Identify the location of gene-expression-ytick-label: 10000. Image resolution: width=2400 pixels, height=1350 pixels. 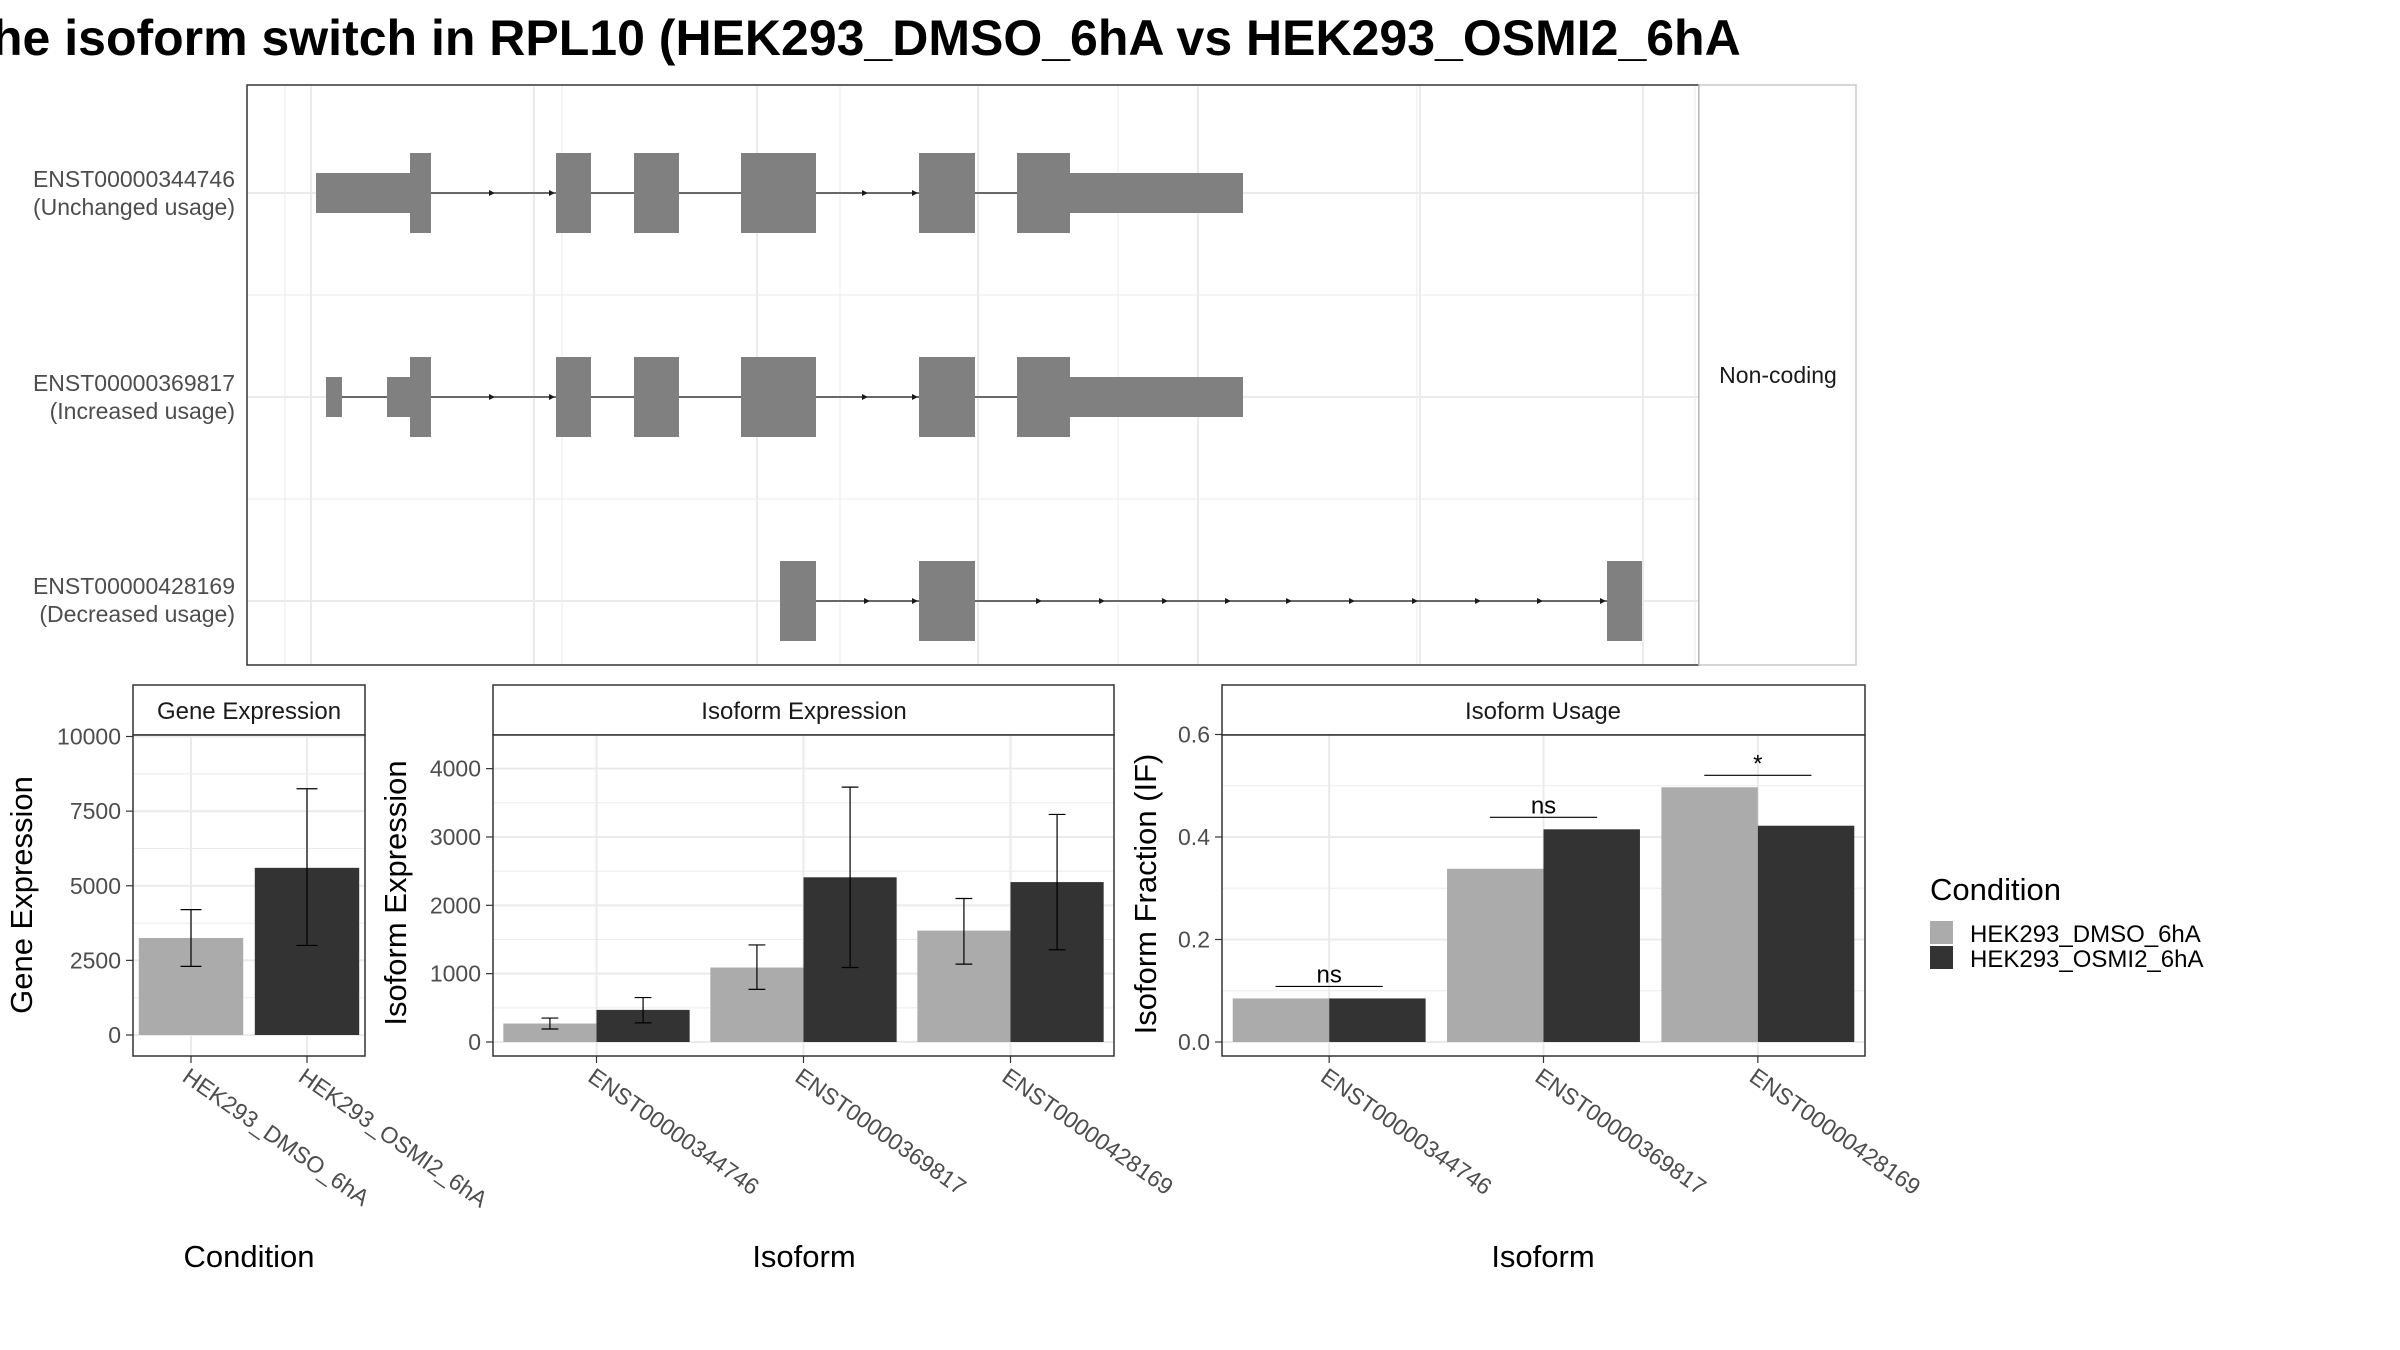
(89, 737).